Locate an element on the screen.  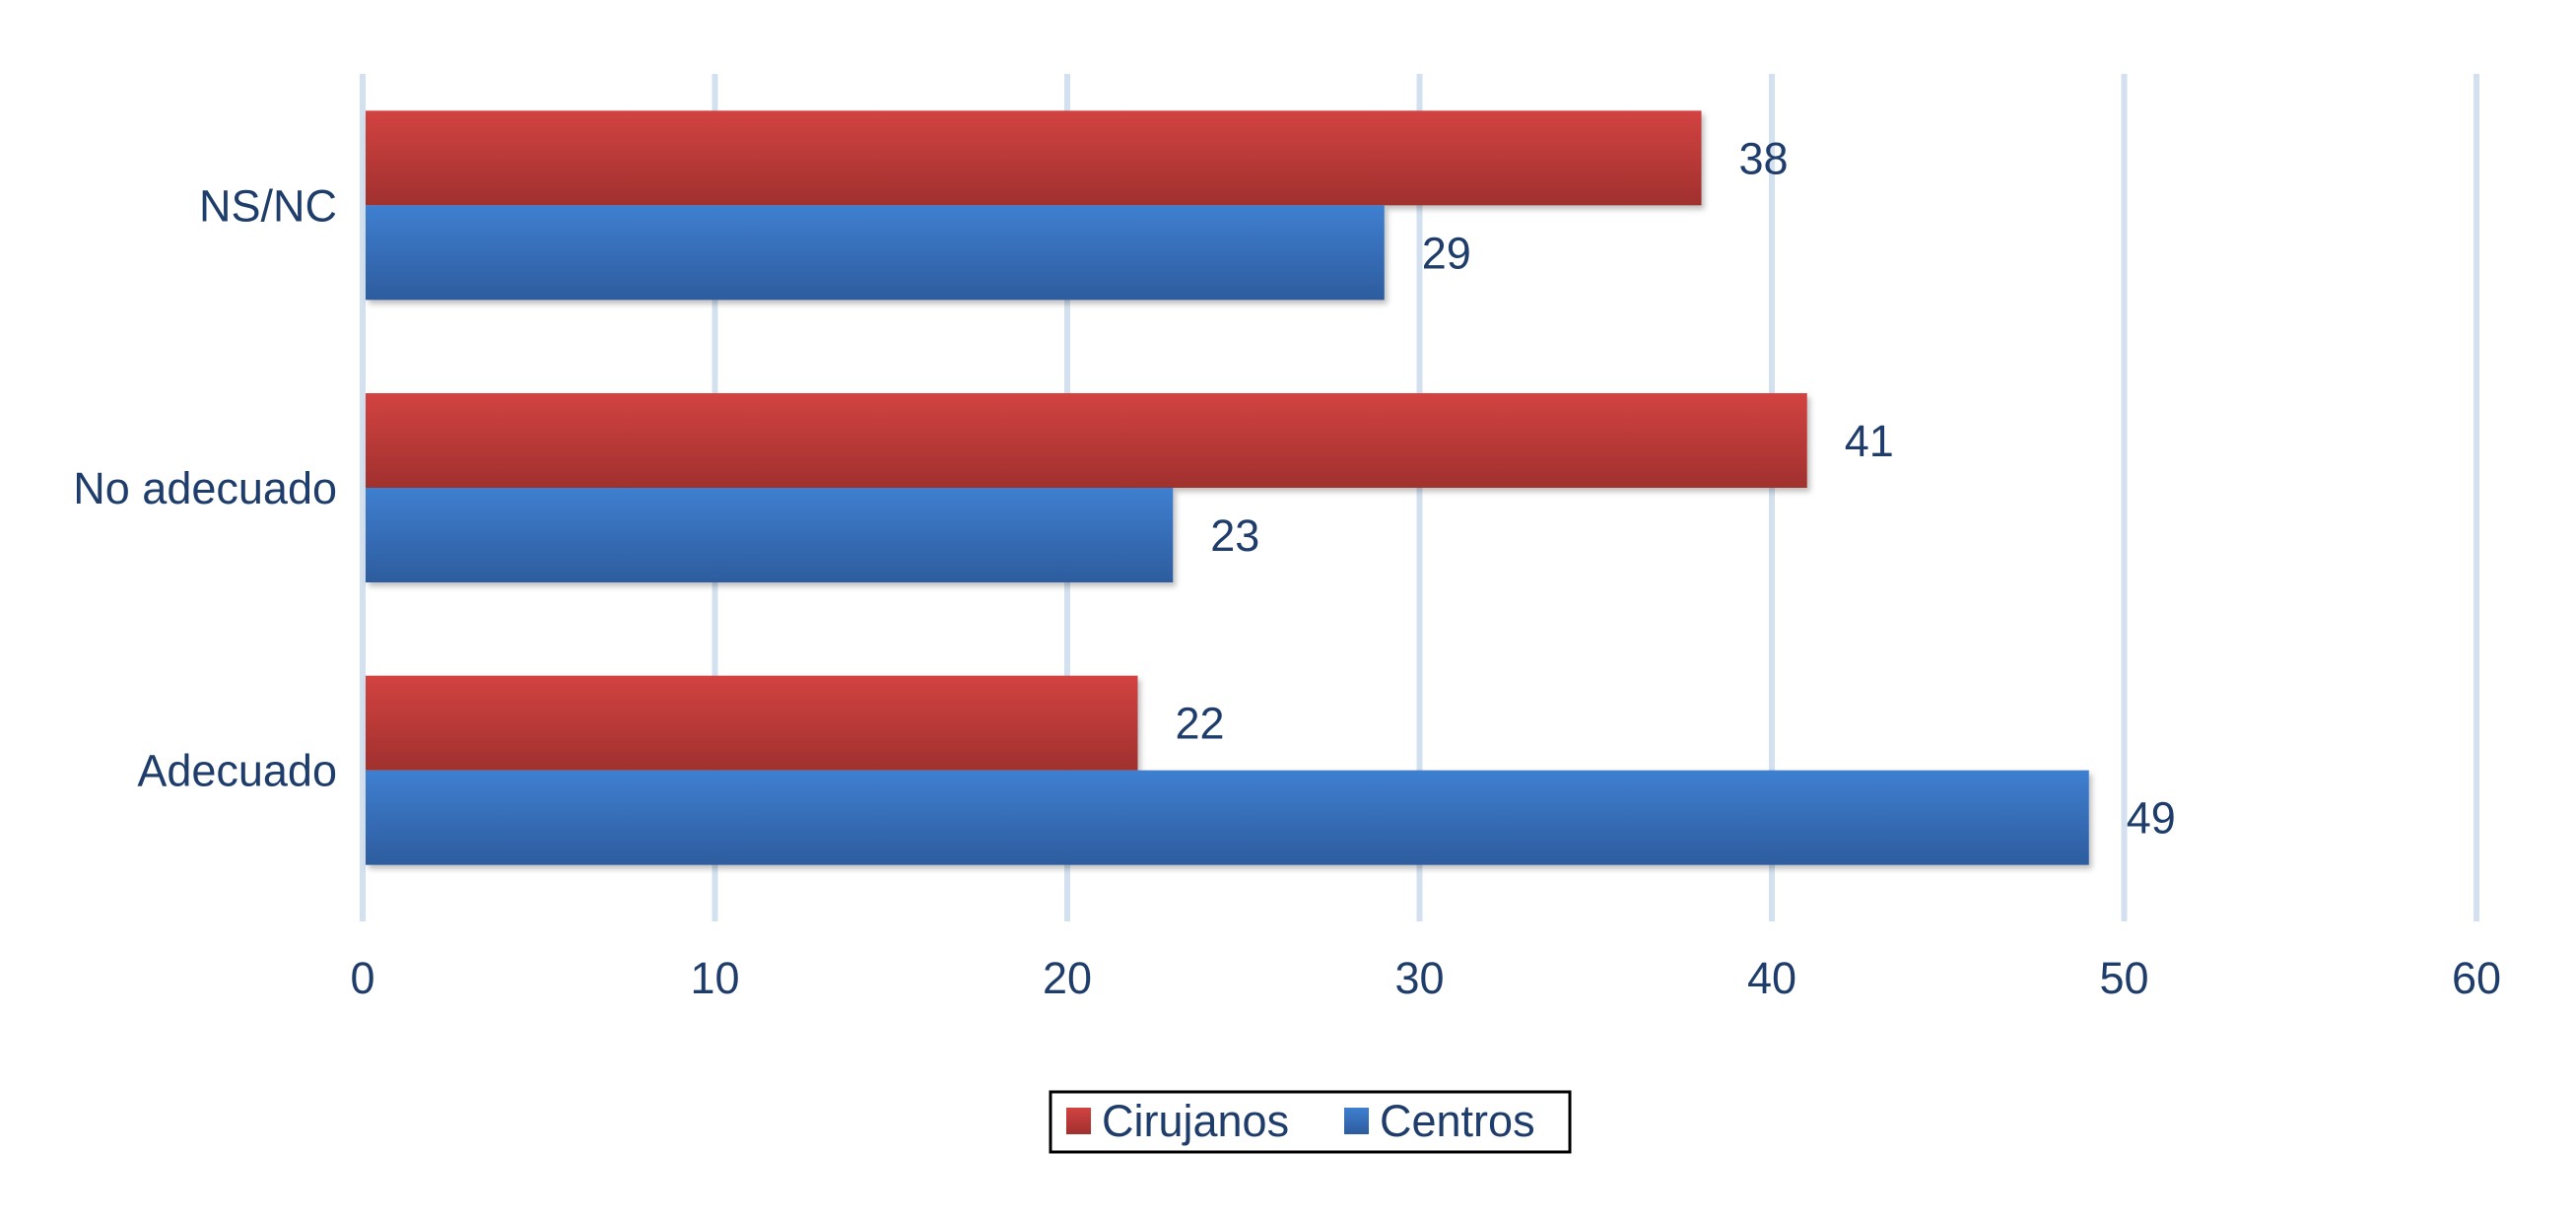
bar-centros-ns-nc is located at coordinates (875, 253).